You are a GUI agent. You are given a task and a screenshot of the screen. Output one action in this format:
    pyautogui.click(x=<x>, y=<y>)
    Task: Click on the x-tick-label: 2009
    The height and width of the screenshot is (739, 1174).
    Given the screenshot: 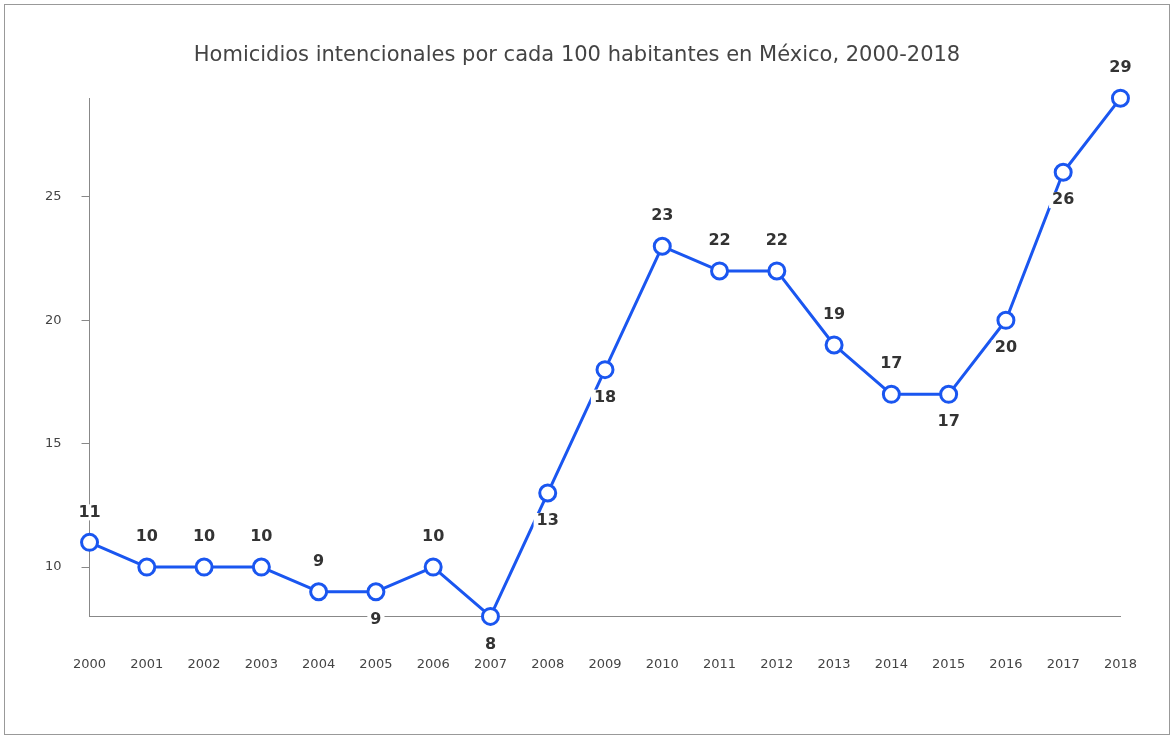 What is the action you would take?
    pyautogui.click(x=605, y=663)
    